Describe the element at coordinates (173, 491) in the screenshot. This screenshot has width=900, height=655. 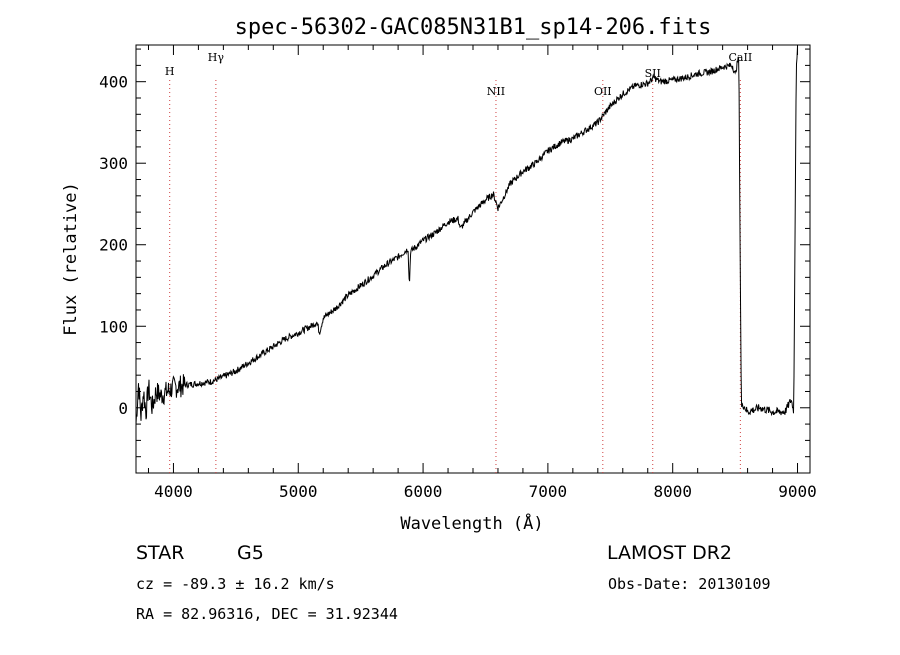
I see `x-tick-label: 4000` at that location.